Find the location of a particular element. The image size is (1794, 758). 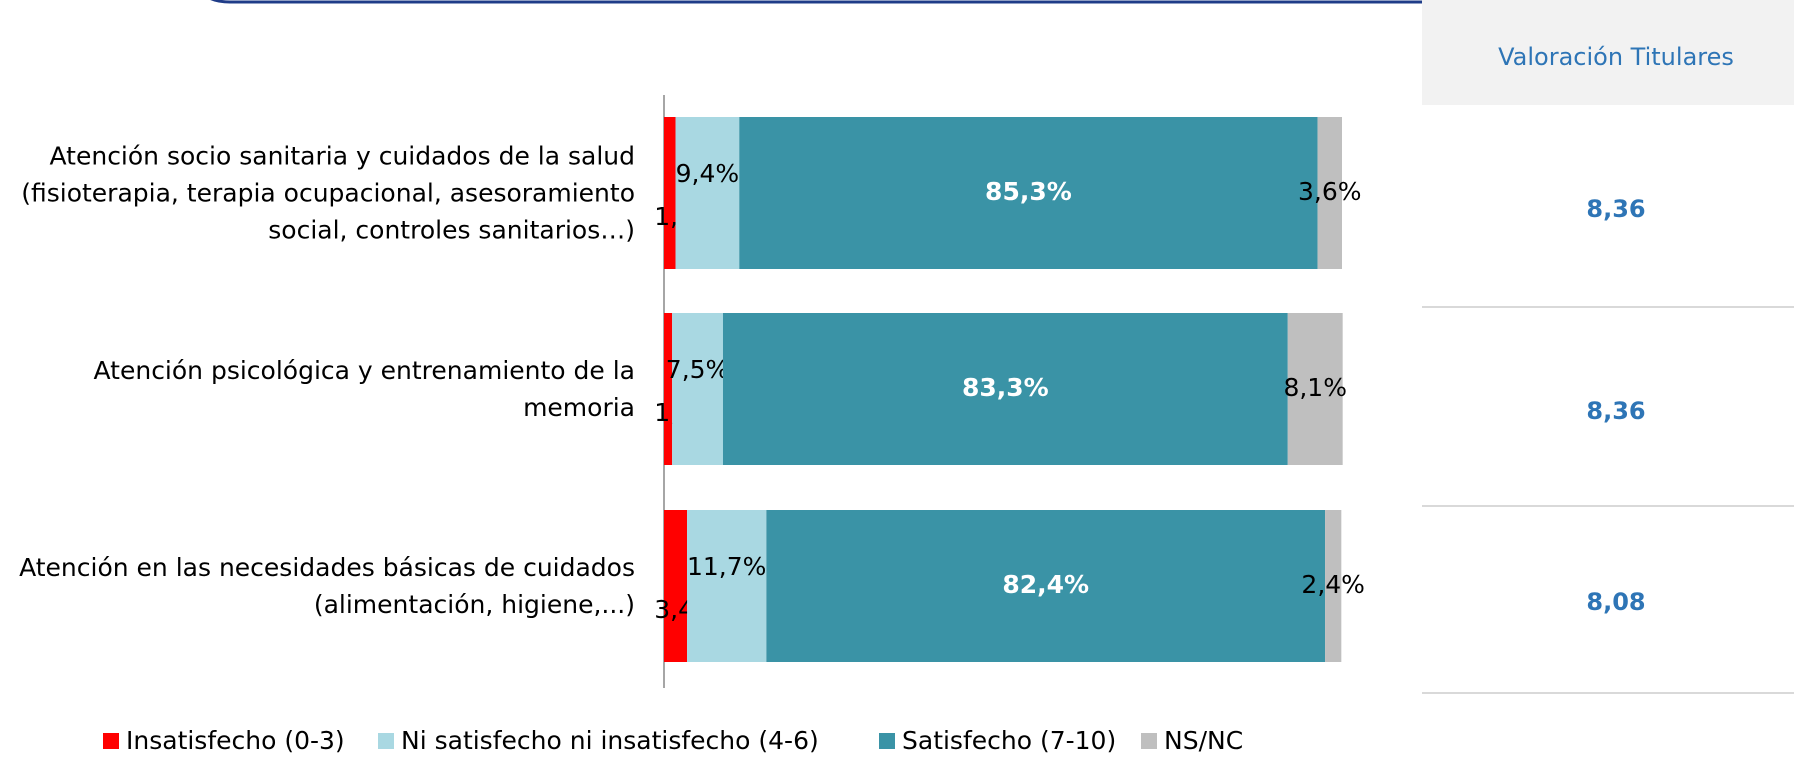

table-header-bg is located at coordinates (1608, 52).